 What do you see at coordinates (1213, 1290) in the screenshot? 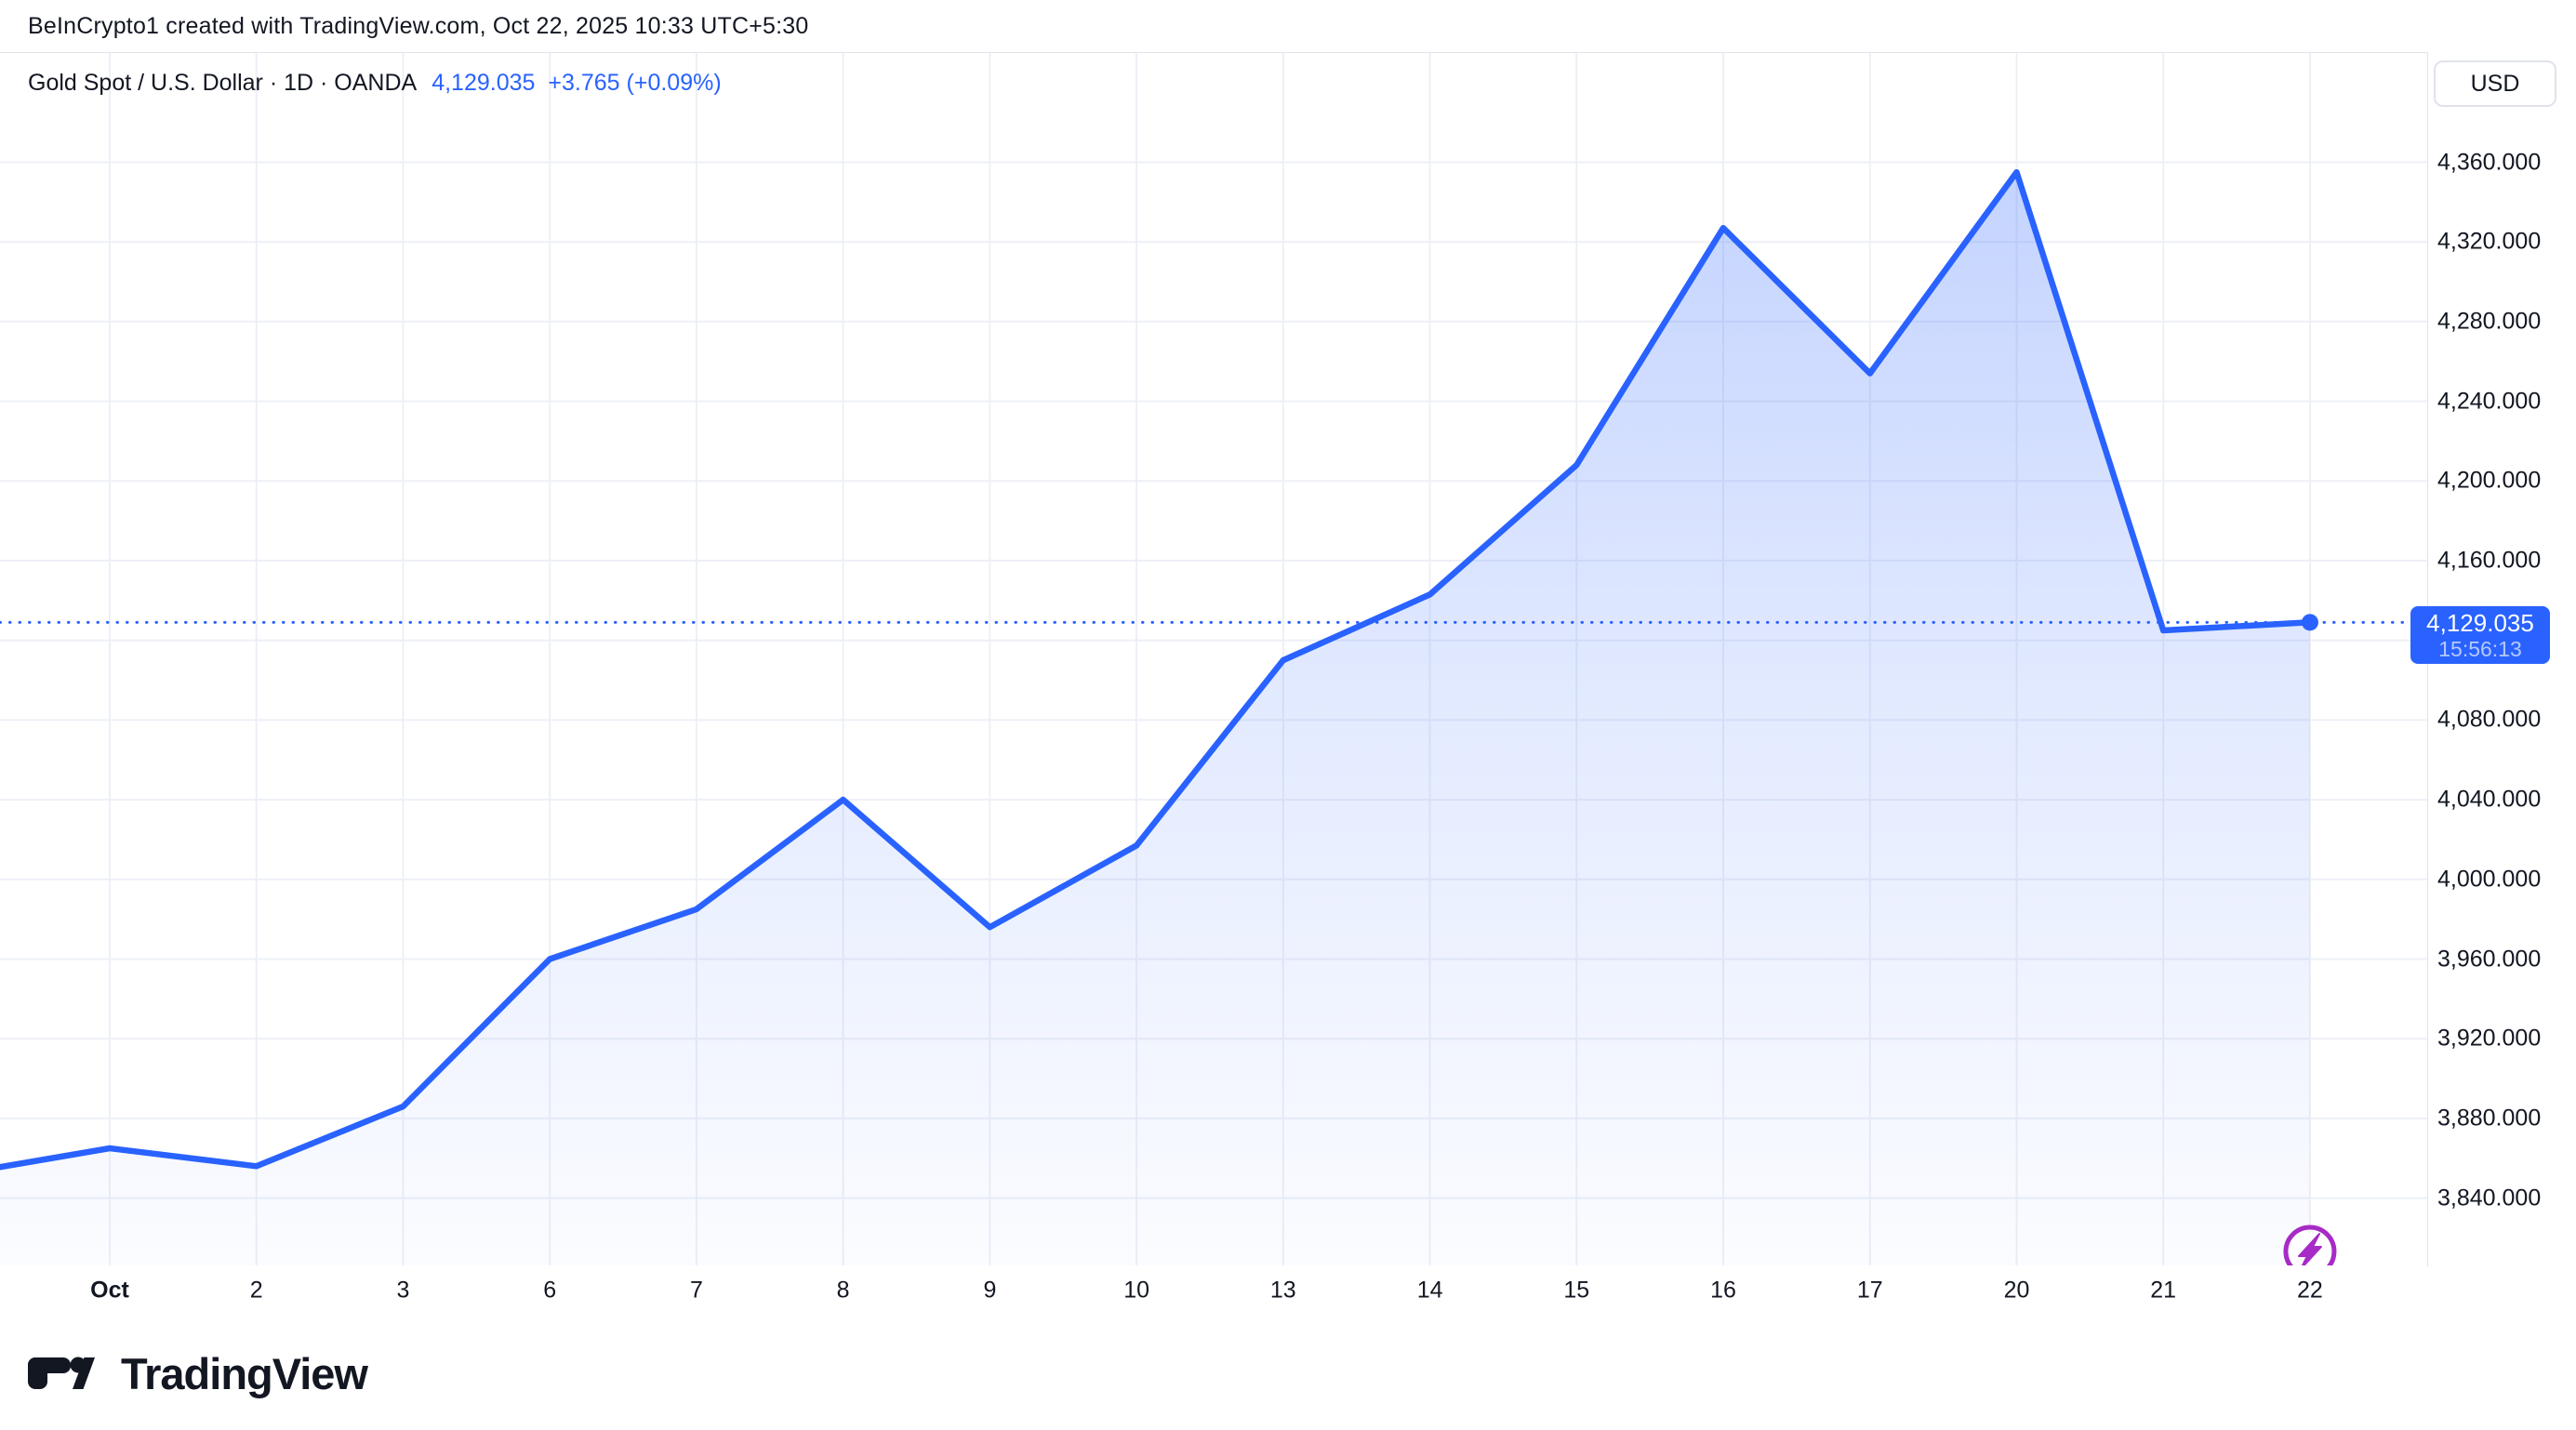
I see `time-scale: Oct 2 3 6 7 8 9 10 13 14 15 16 17 20 21 22` at bounding box center [1213, 1290].